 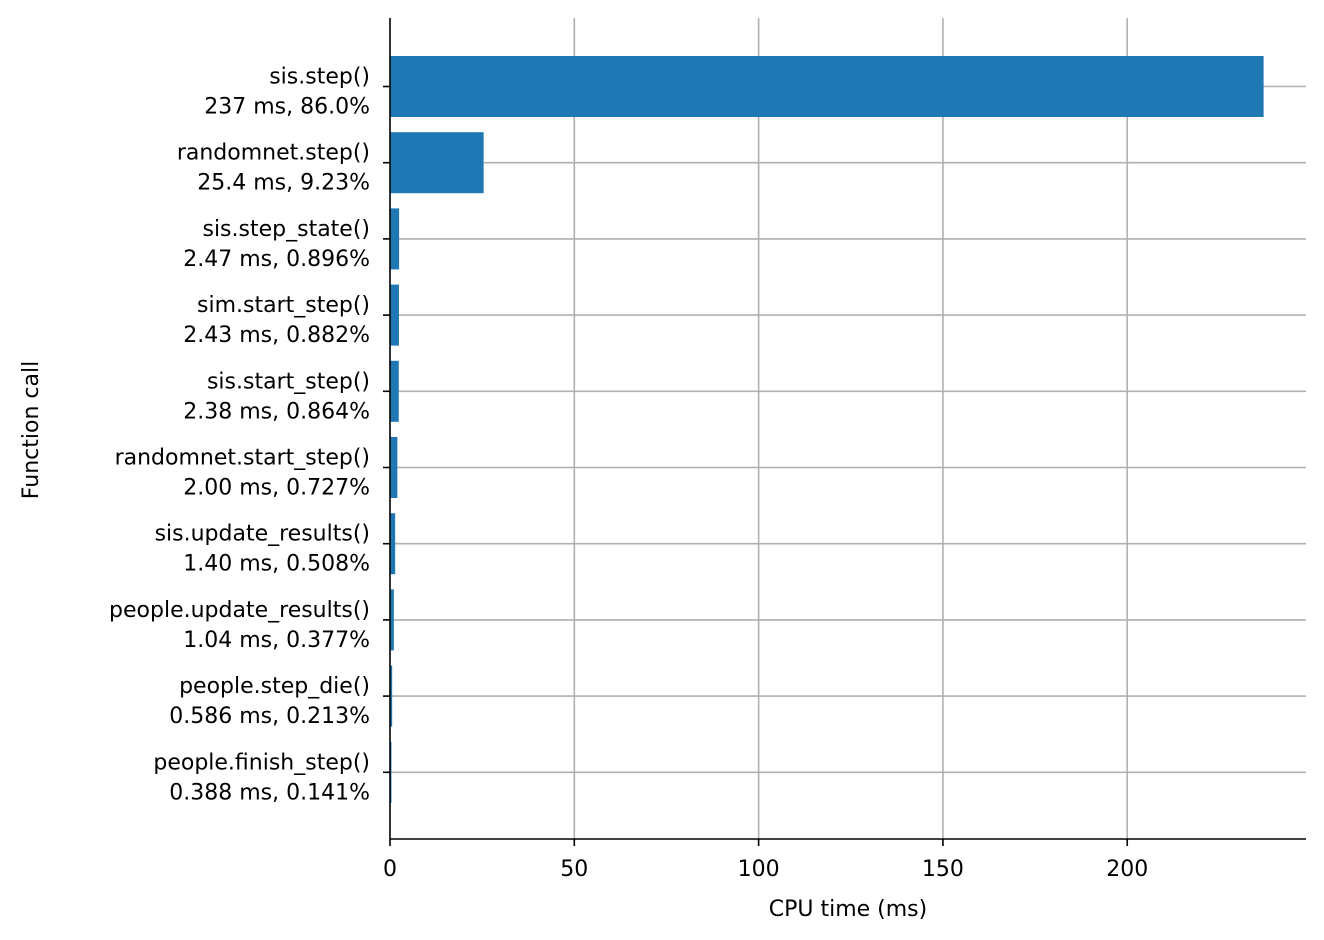 What do you see at coordinates (276, 259) in the screenshot?
I see `y-tick-label-value: 2.47 ms, 0.896%` at bounding box center [276, 259].